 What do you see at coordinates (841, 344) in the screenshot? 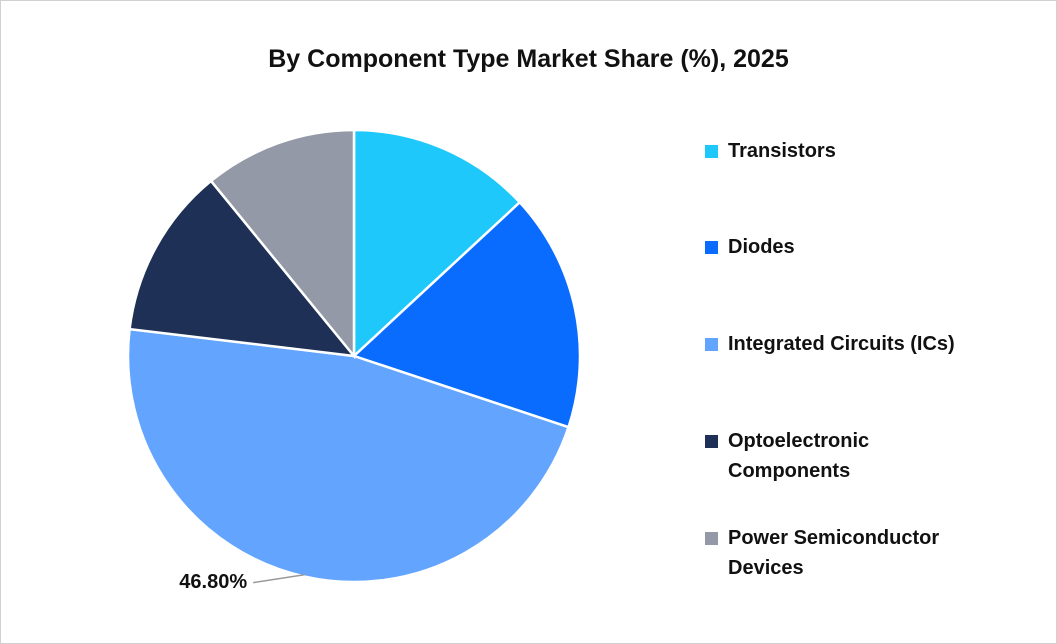
I see `legend-label: Integrated Circuits (ICs)` at bounding box center [841, 344].